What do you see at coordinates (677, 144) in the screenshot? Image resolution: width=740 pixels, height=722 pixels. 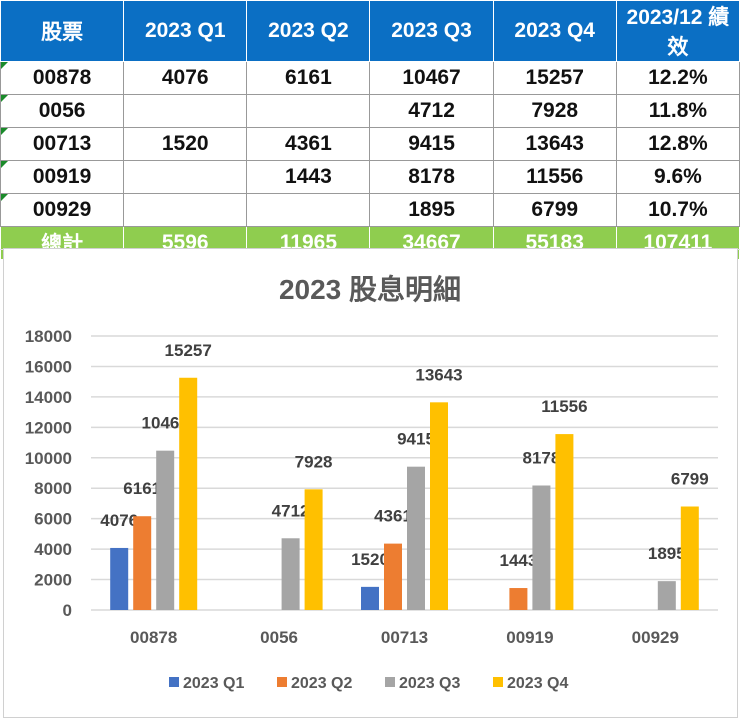 I see `table-cell: 12.8%` at bounding box center [677, 144].